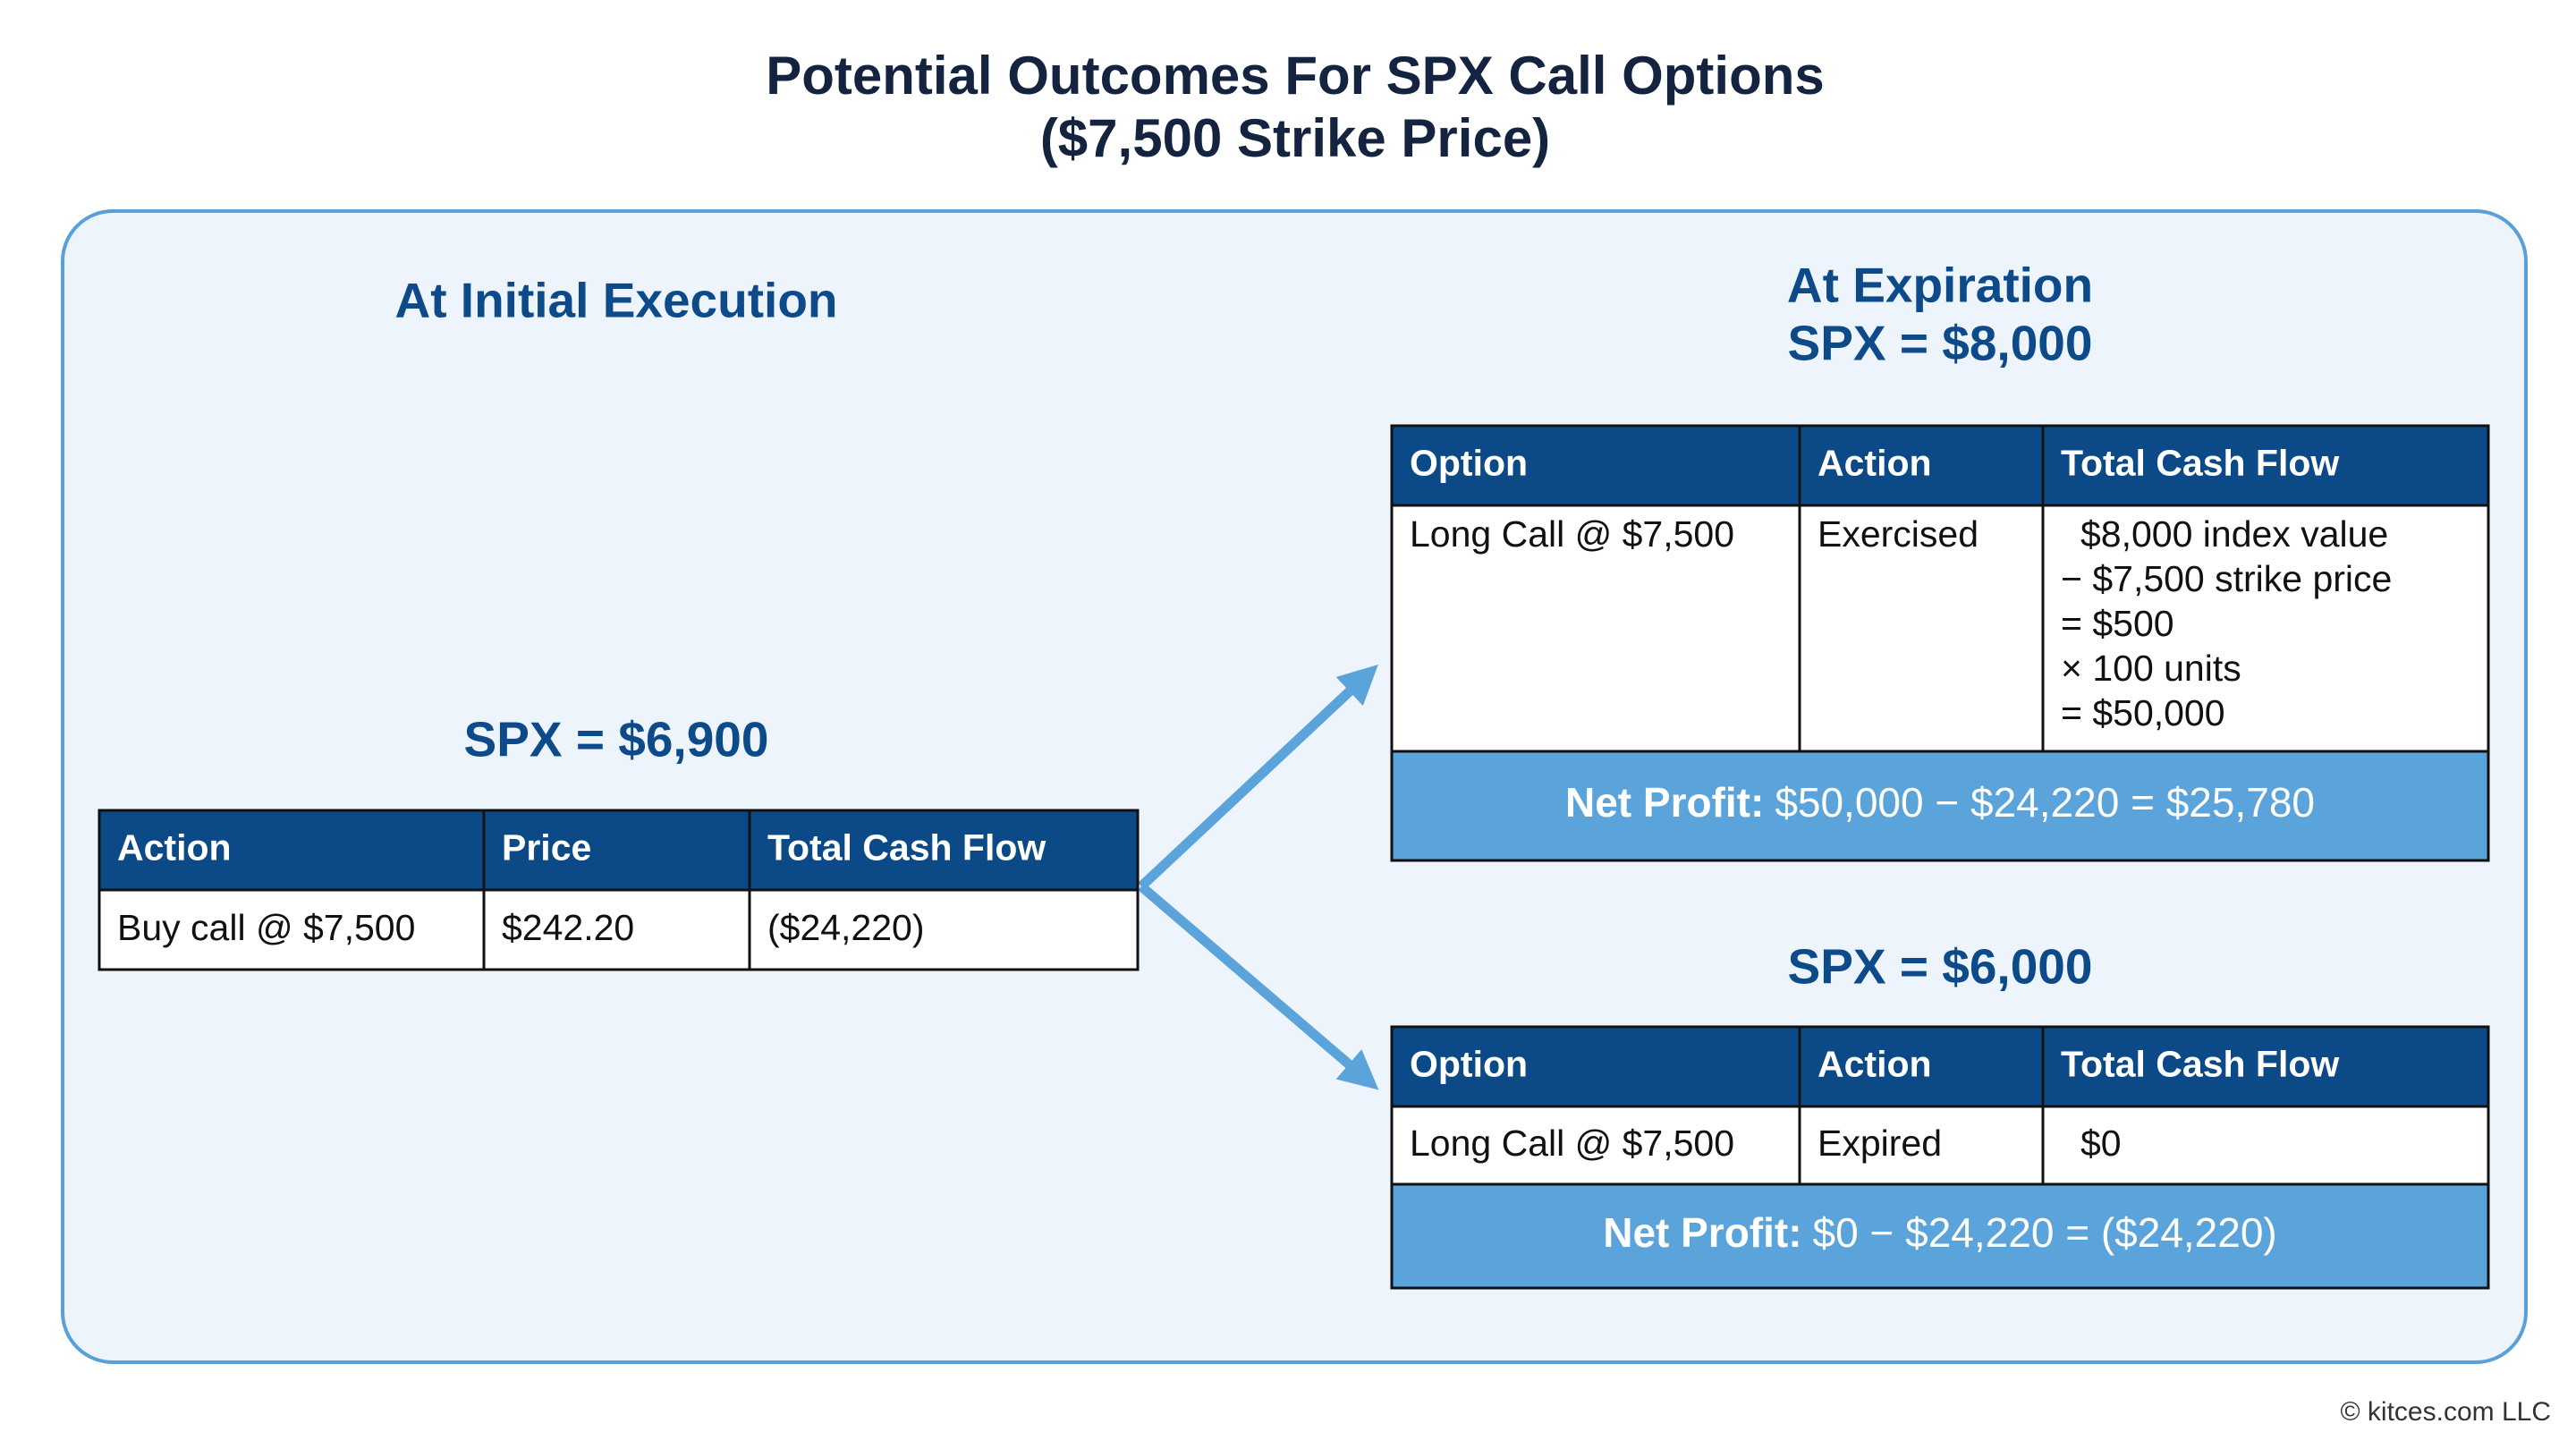  What do you see at coordinates (1940, 967) in the screenshot?
I see `spx-level: SPX = $6,000` at bounding box center [1940, 967].